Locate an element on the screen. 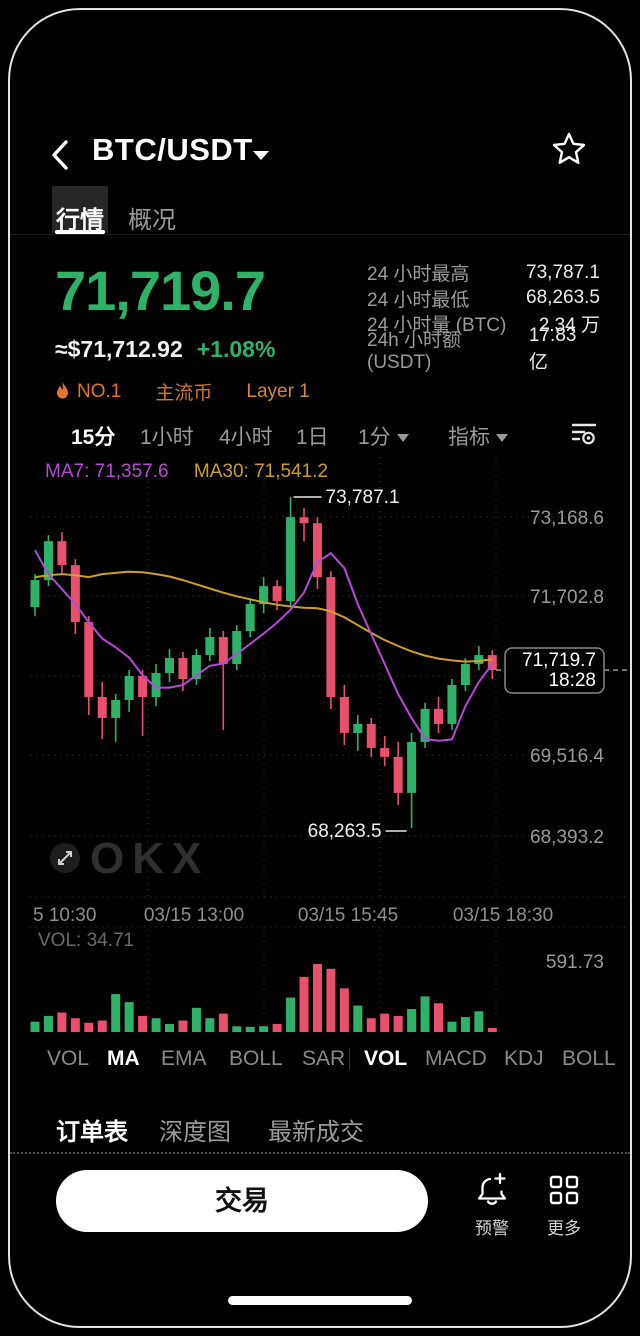 This screenshot has height=1336, width=640. current-price-tag: 71,719.718:28 is located at coordinates (562, 670).